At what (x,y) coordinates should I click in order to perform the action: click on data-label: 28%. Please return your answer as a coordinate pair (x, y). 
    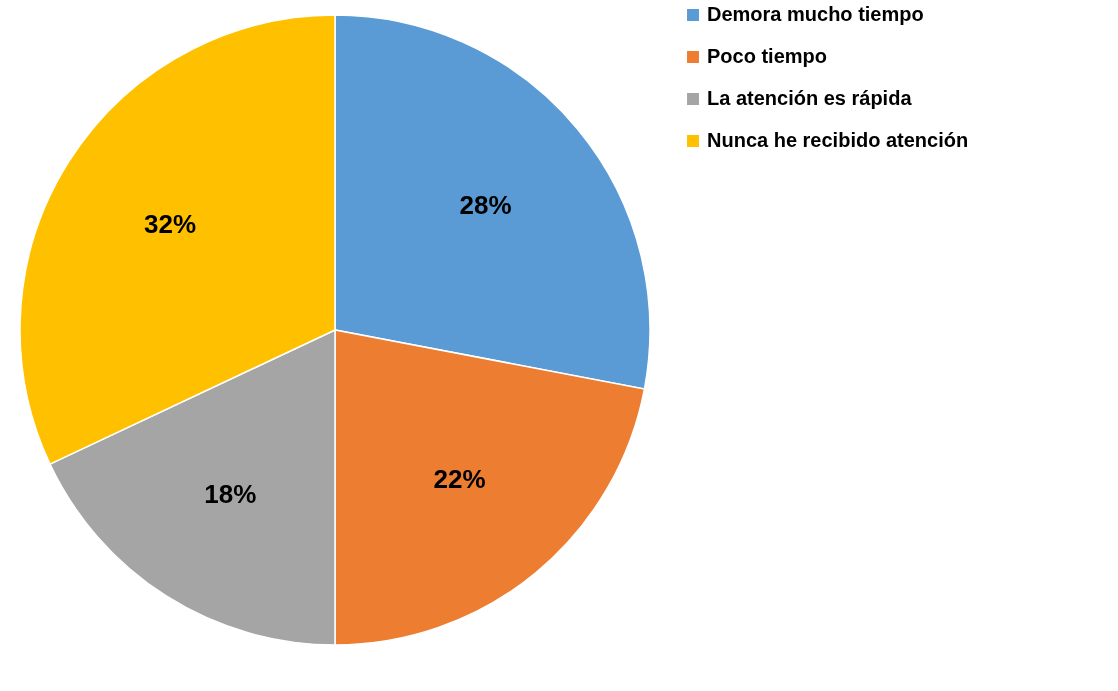
    Looking at the image, I should click on (485, 204).